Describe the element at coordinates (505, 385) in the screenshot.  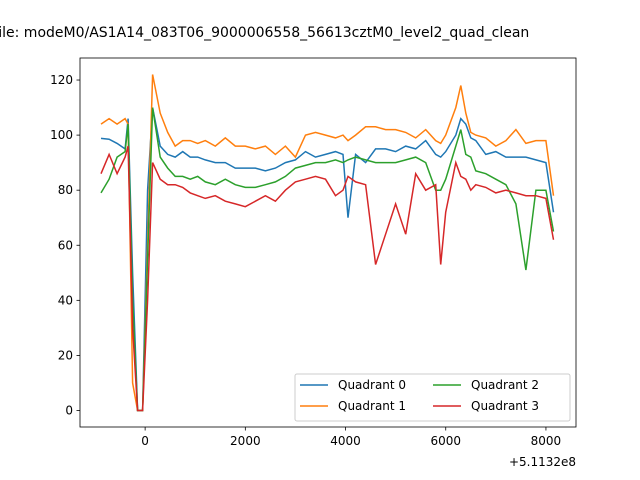
I see `legend-label: Quadrant 2` at that location.